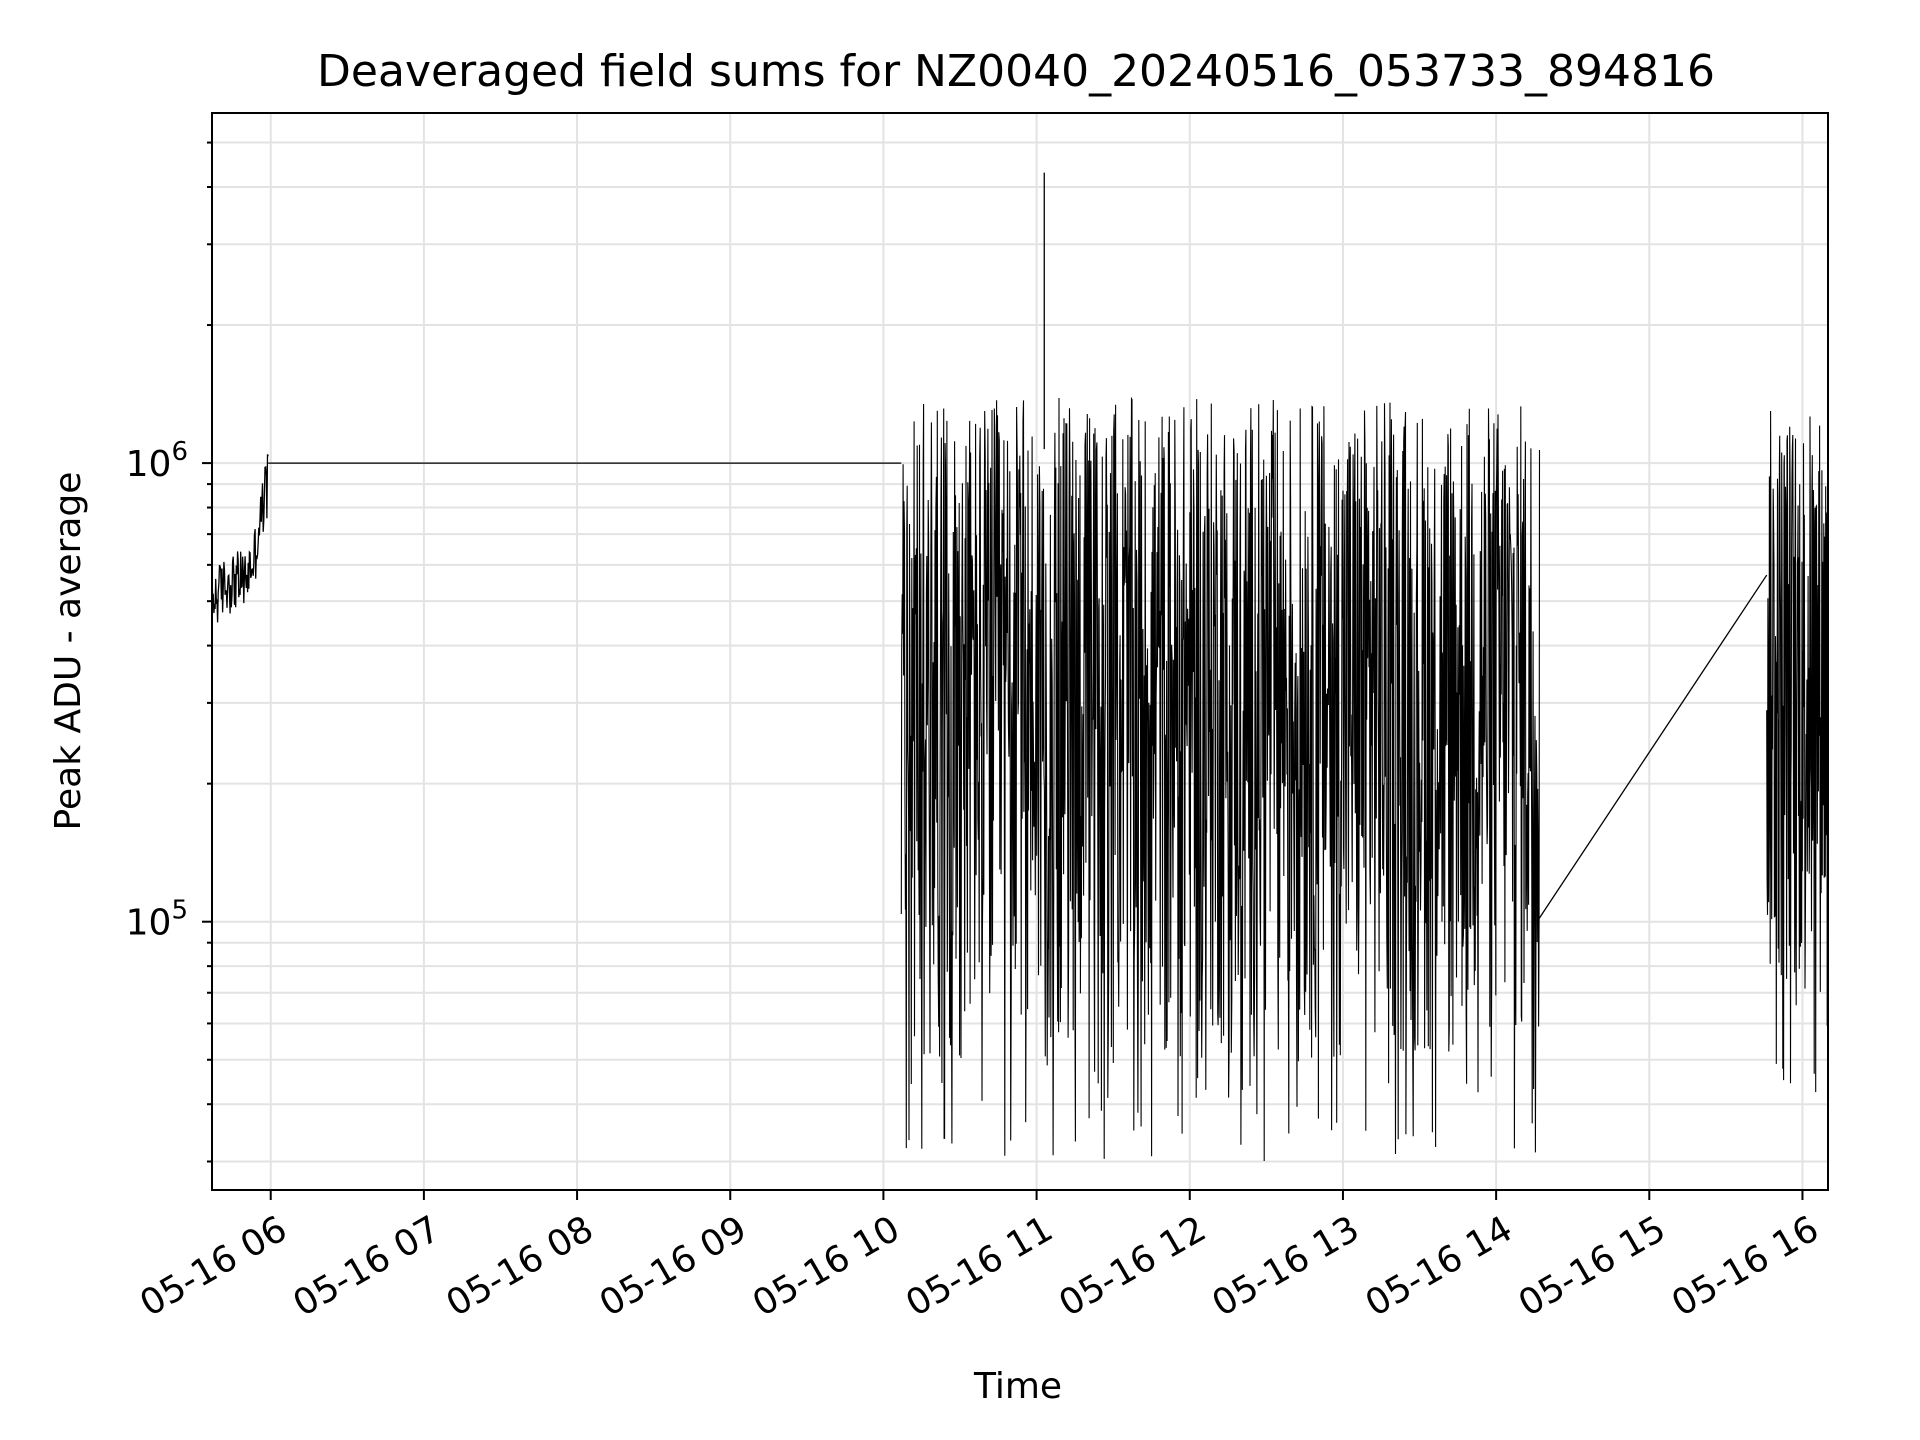 The height and width of the screenshot is (1440, 1920). Describe the element at coordinates (1286, 1266) in the screenshot. I see `x-tick-label: 05-16 13` at that location.